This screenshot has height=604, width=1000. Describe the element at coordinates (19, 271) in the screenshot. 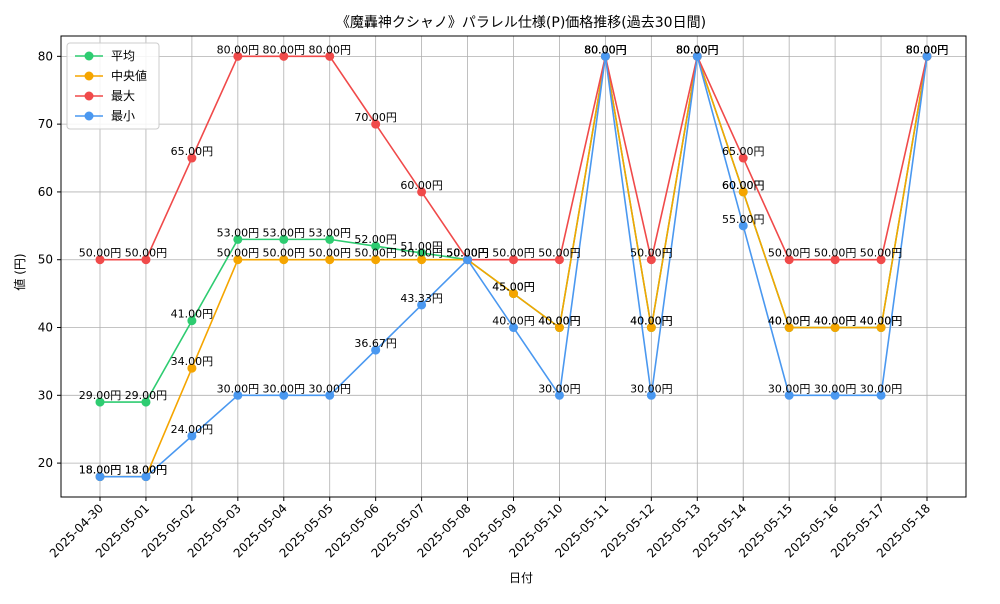

I see `y-axis-label: 値 (円)` at that location.